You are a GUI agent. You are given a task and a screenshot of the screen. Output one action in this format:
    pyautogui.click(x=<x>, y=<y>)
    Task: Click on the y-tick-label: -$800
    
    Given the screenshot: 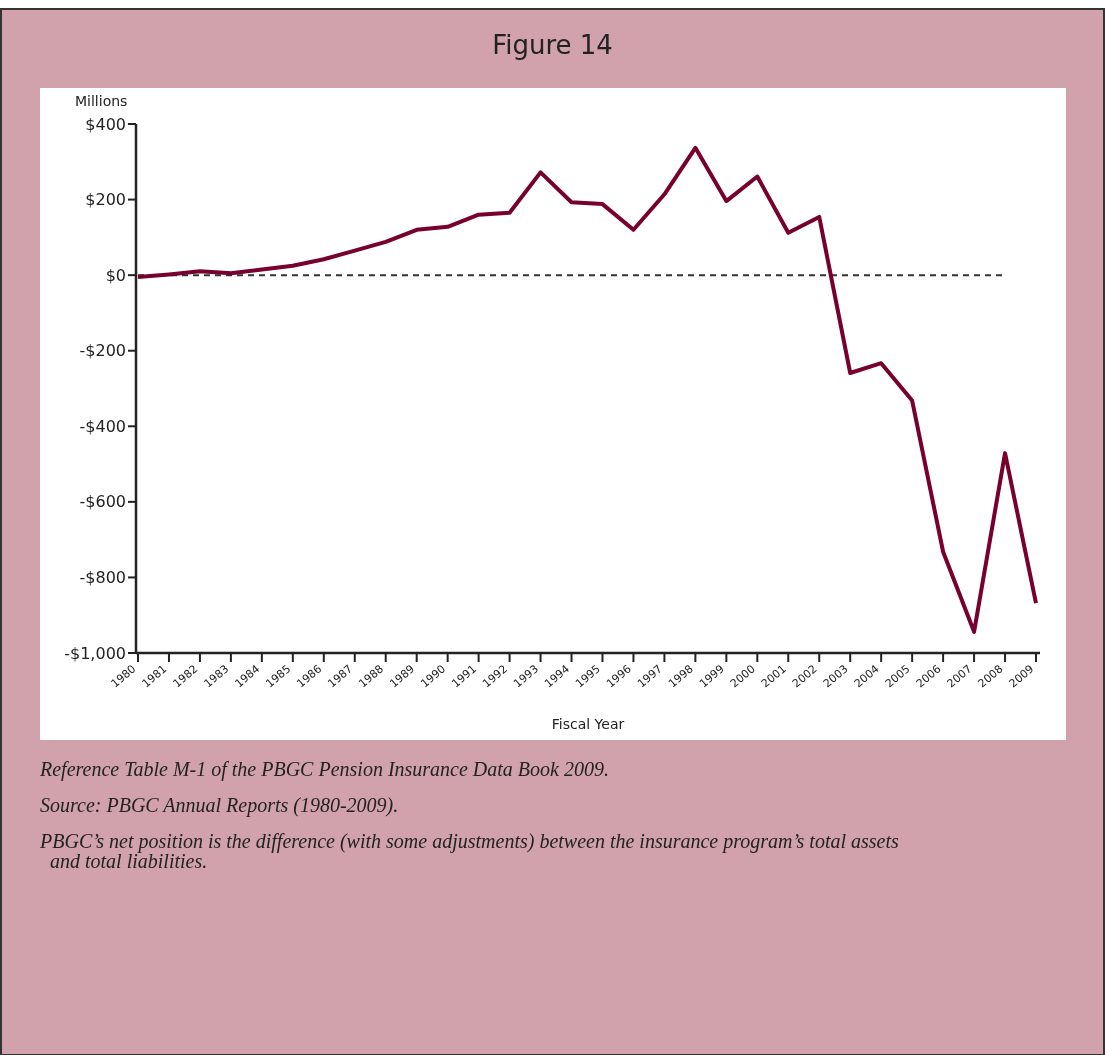 What is the action you would take?
    pyautogui.click(x=102, y=578)
    